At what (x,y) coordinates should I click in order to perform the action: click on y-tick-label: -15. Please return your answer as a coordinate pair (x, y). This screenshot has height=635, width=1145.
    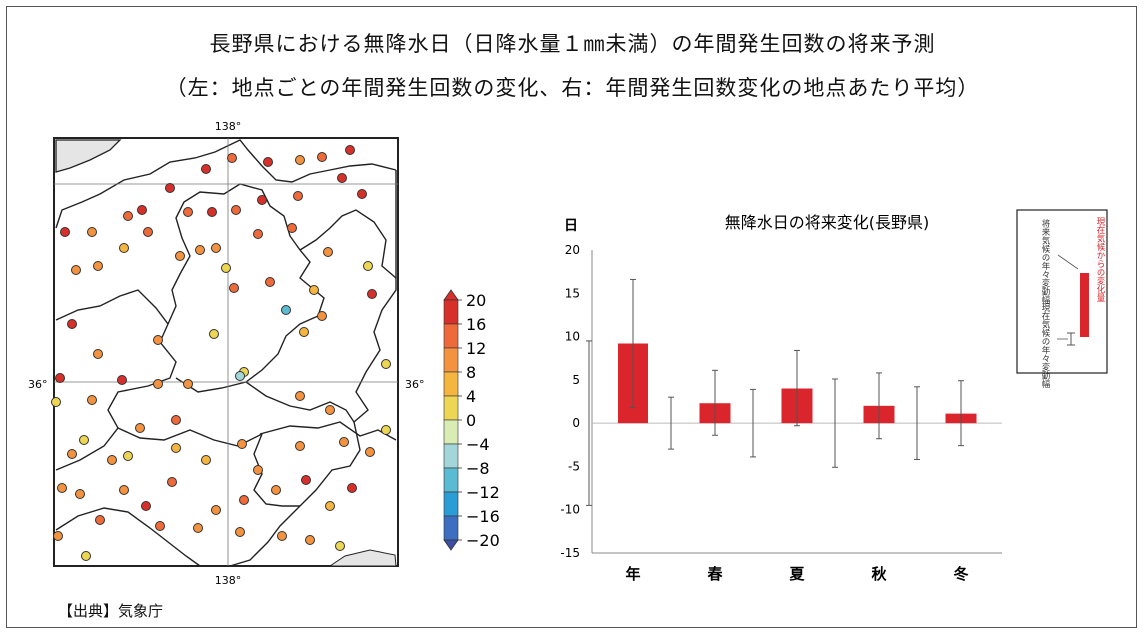
    Looking at the image, I should click on (570, 553).